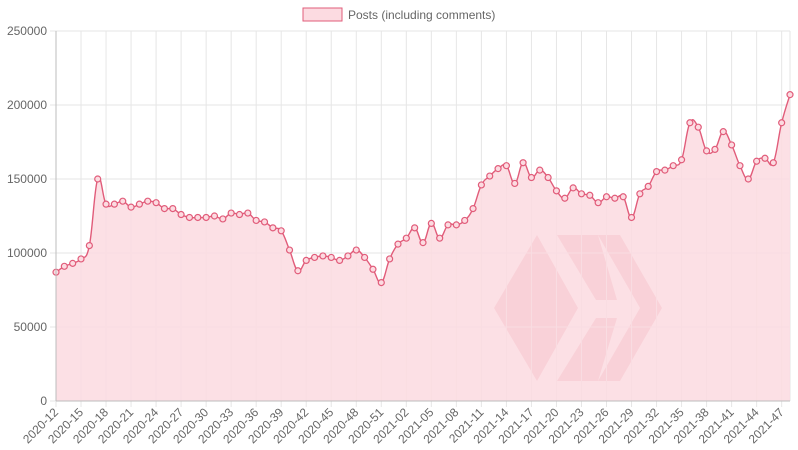 This screenshot has width=798, height=450. I want to click on y-tick-label: 0, so click(43, 401).